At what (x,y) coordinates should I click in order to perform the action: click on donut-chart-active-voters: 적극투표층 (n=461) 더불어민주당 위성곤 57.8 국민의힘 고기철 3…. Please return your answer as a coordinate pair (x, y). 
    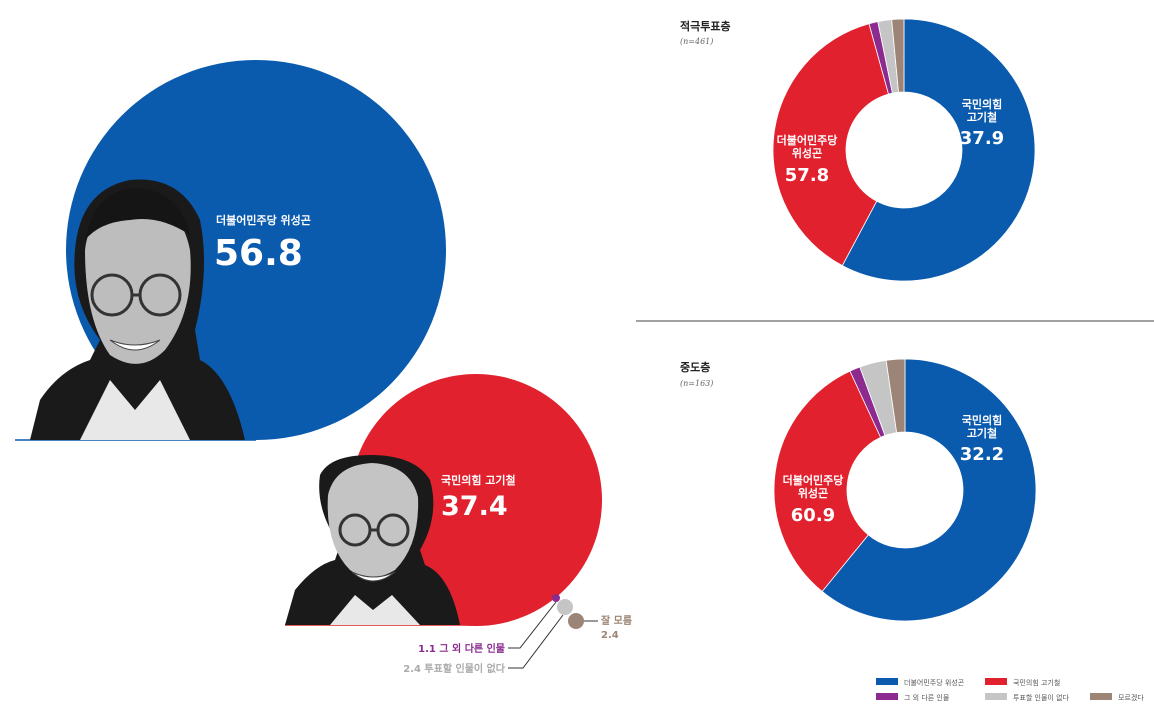
    Looking at the image, I should click on (858, 150).